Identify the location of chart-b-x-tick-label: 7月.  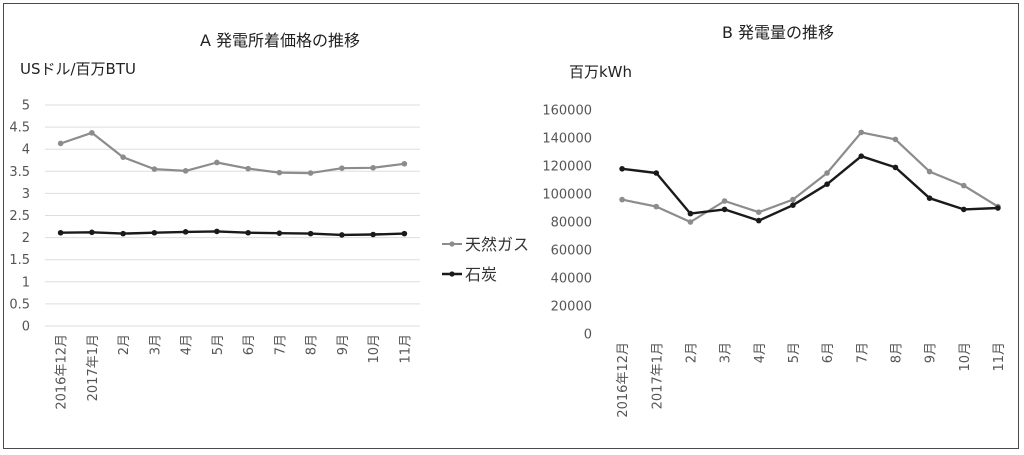
(862, 352).